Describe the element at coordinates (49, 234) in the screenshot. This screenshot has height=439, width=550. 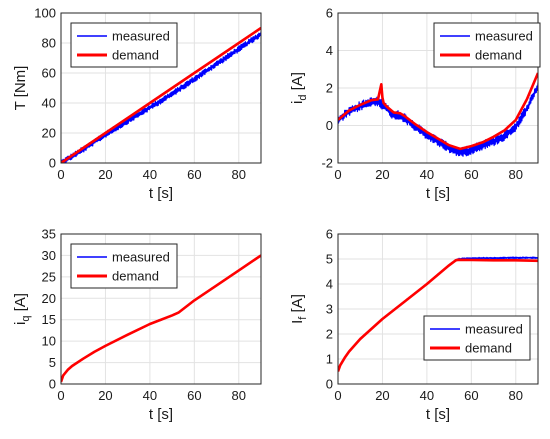
I see `y-tick-label: 35` at that location.